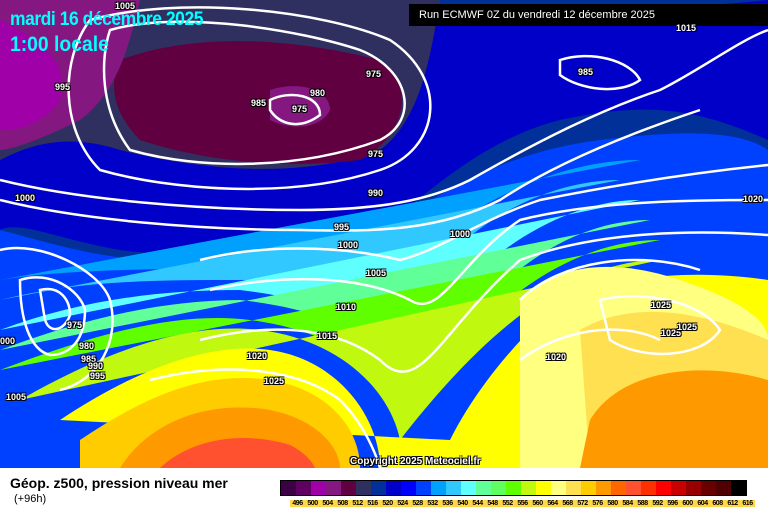 The image size is (768, 512). What do you see at coordinates (462, 503) in the screenshot?
I see `scale-label: 540` at bounding box center [462, 503].